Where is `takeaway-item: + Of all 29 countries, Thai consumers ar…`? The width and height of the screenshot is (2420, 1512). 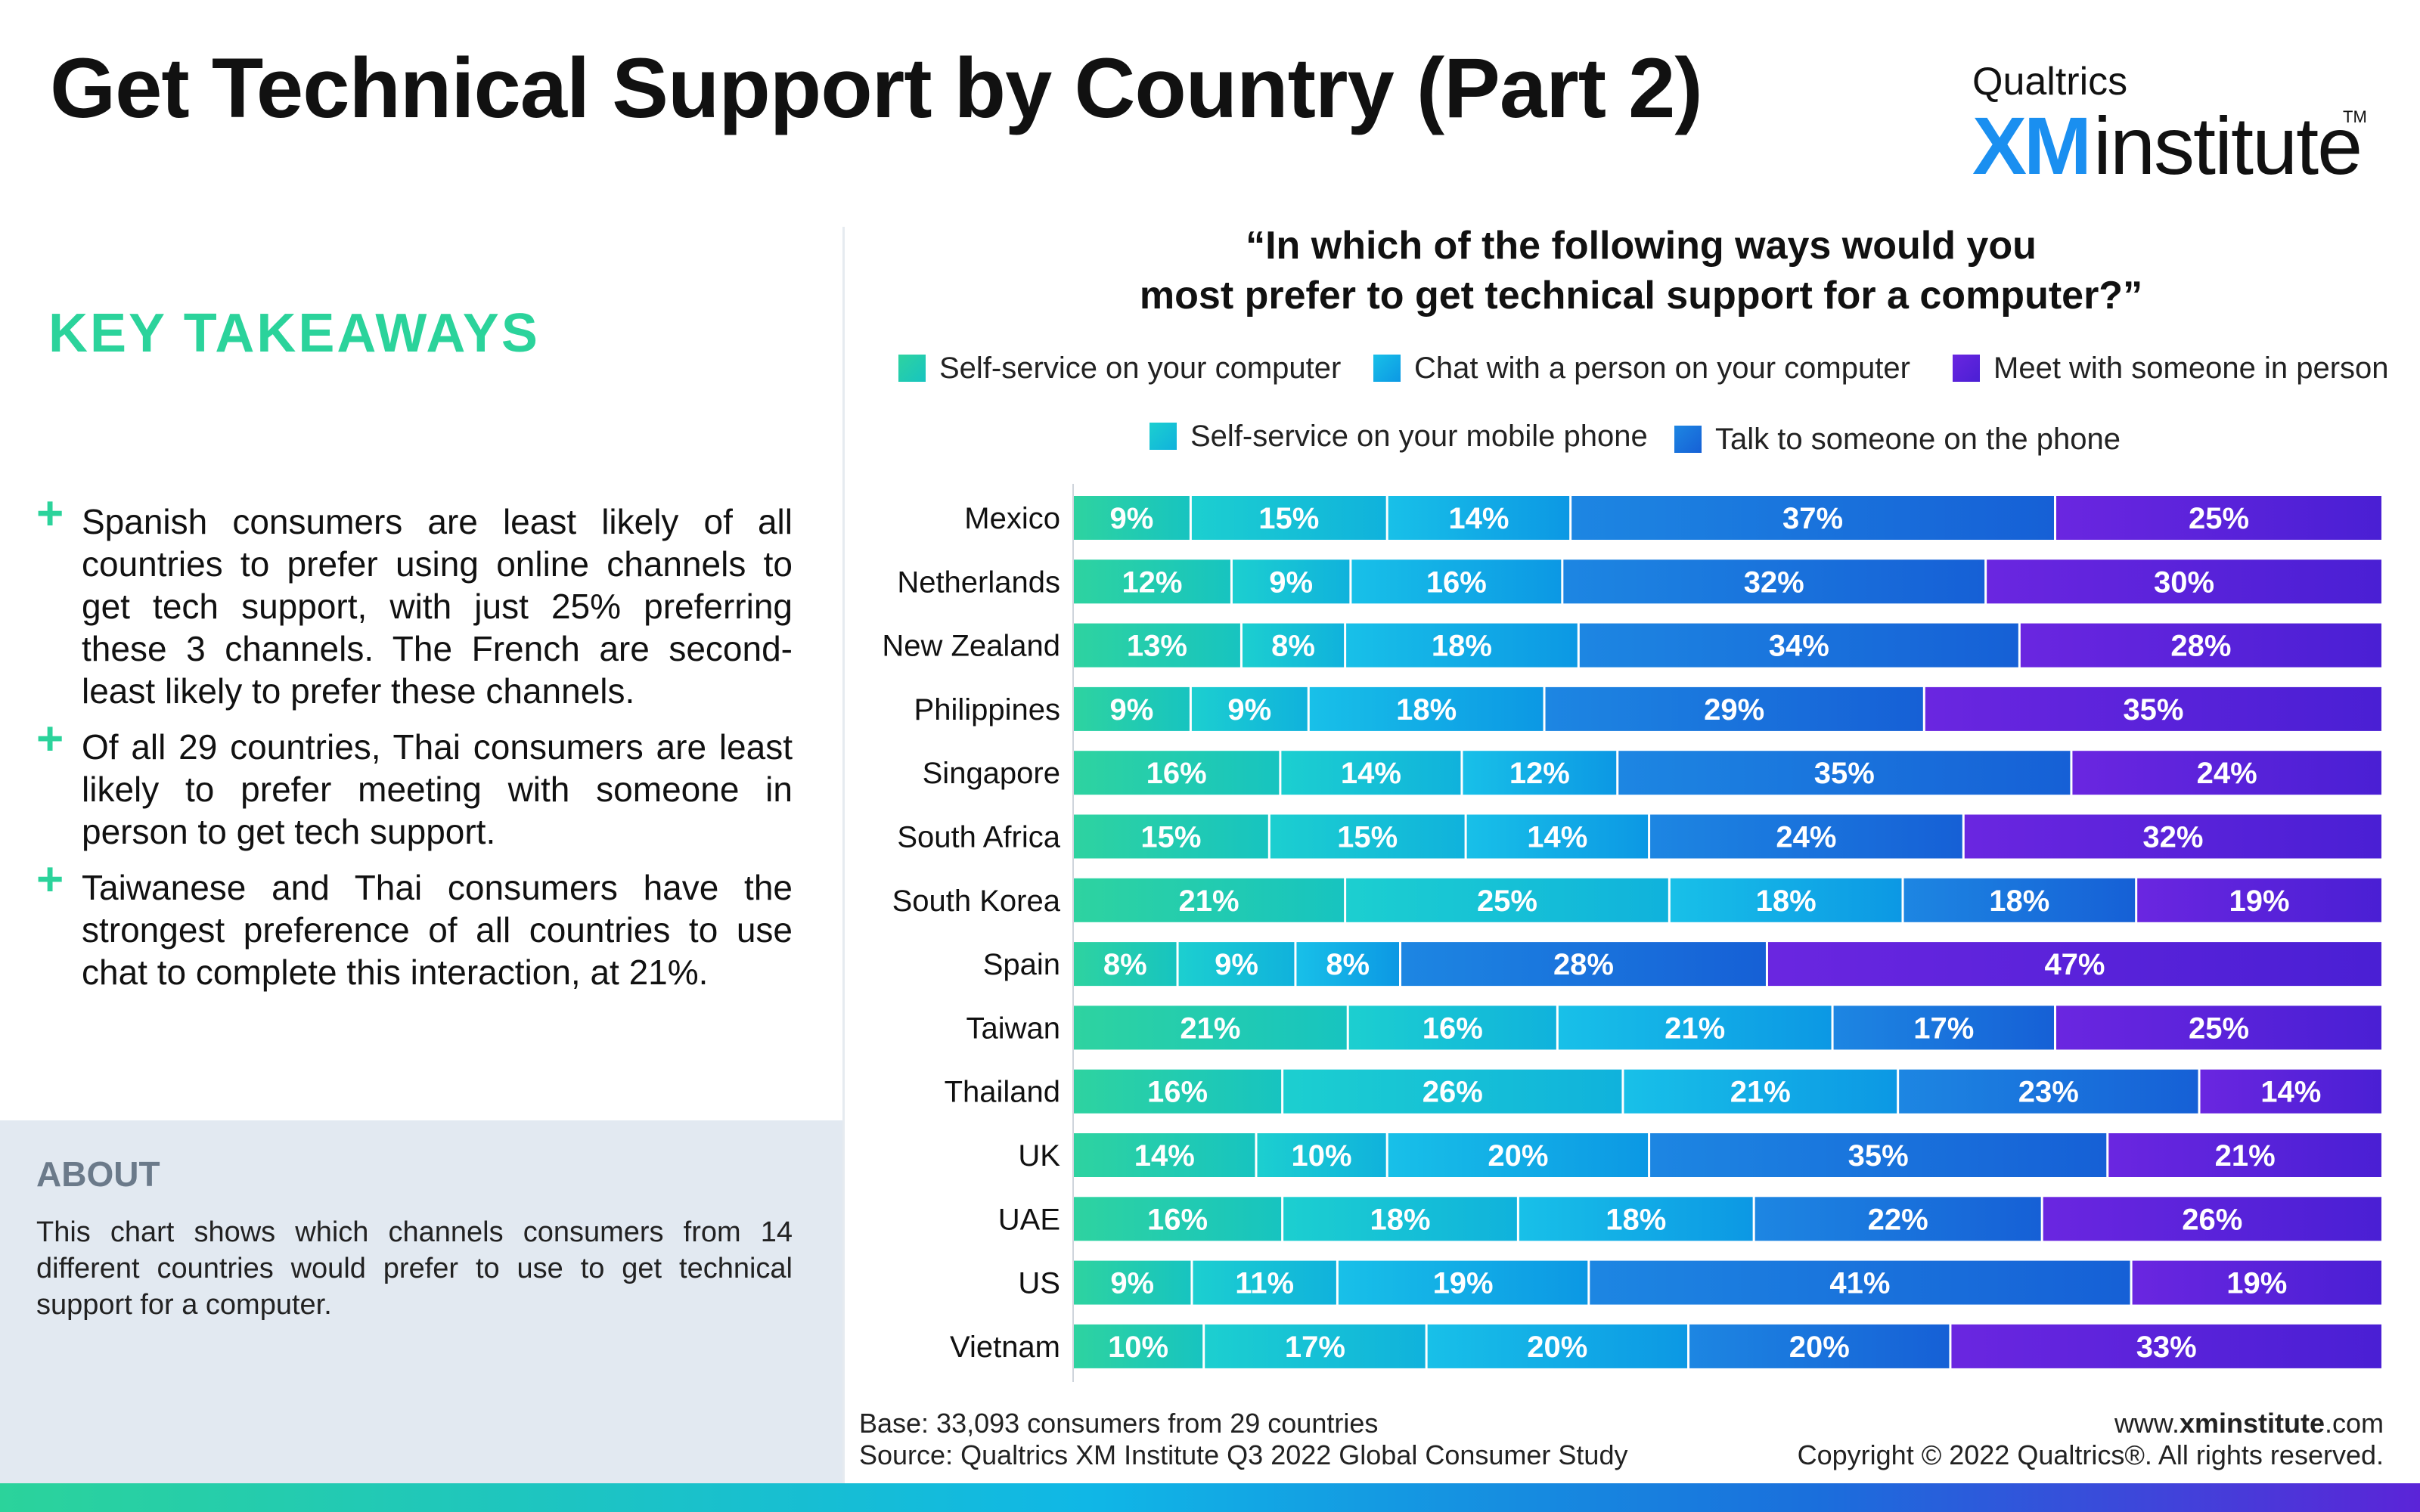 takeaway-item: + Of all 29 countries, Thai consumers ar… is located at coordinates (414, 785).